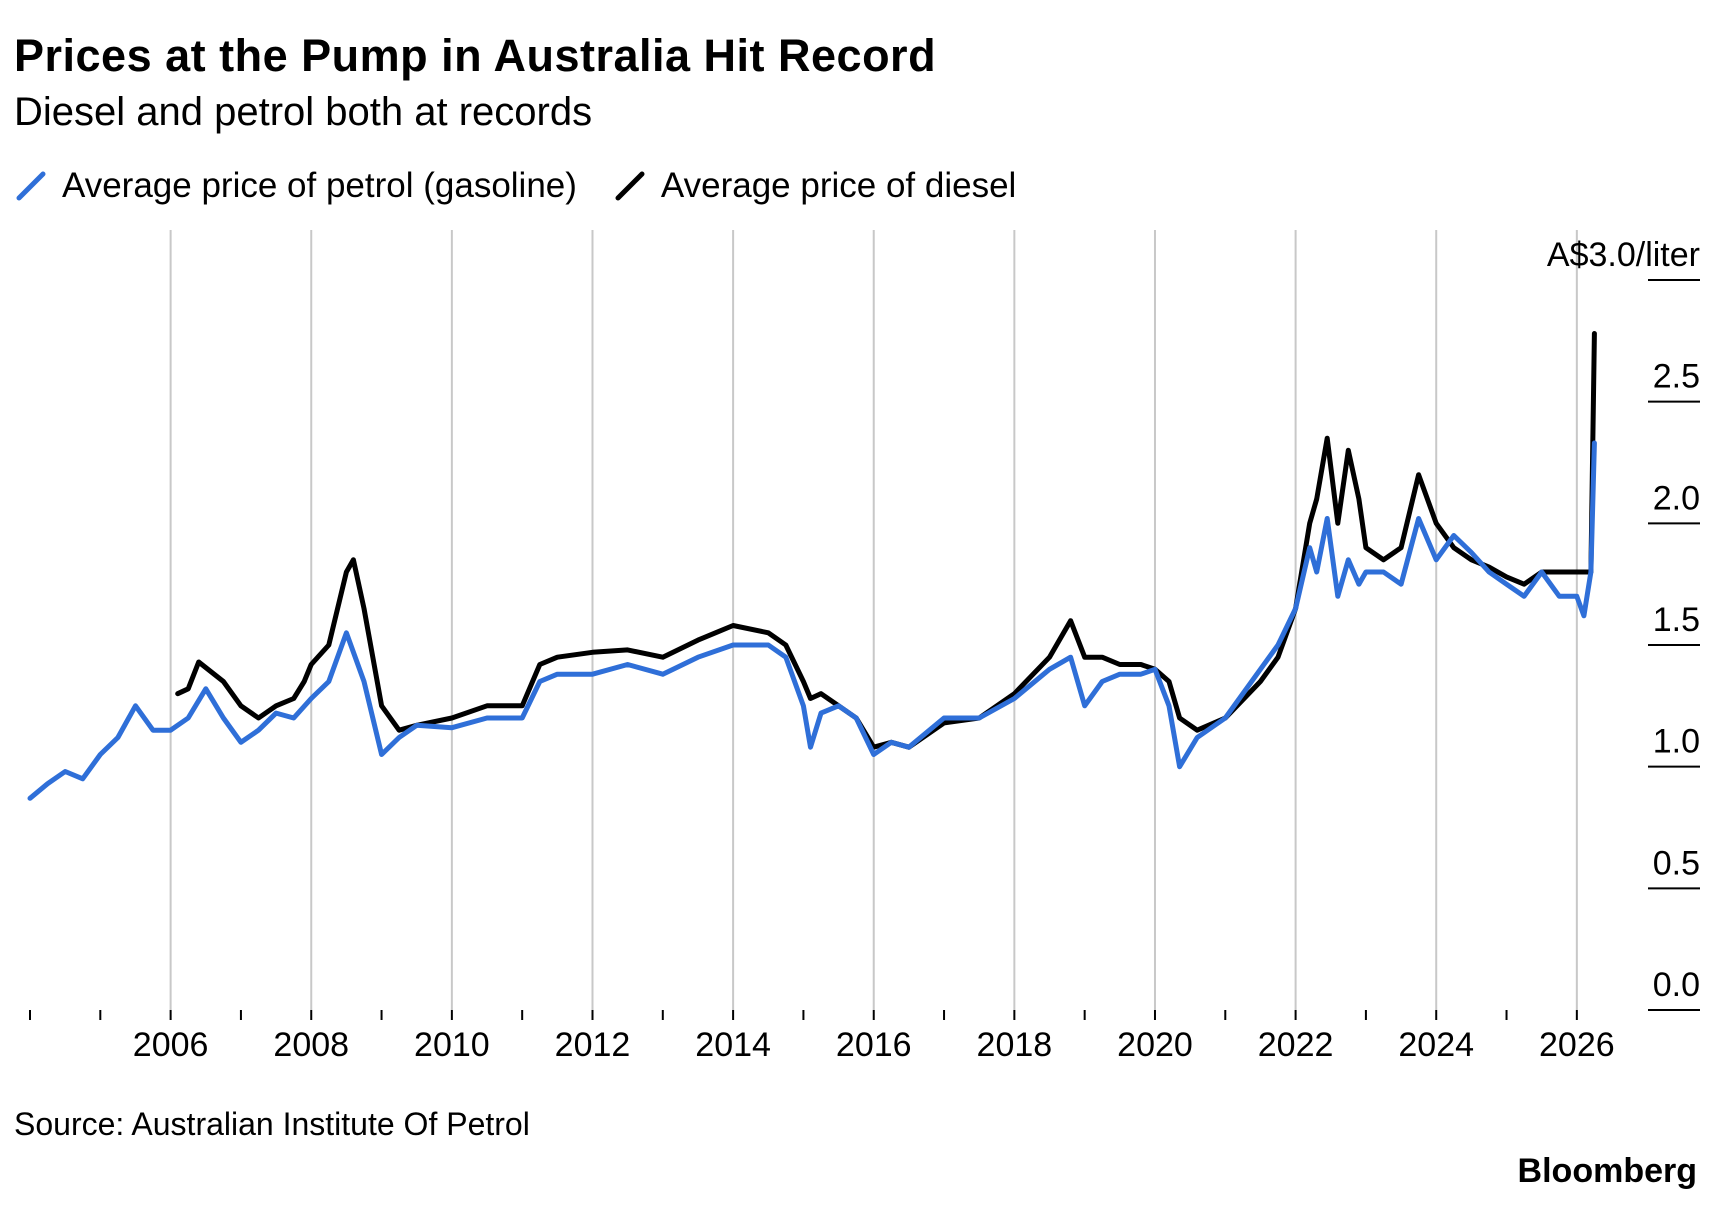 The height and width of the screenshot is (1218, 1713). Describe the element at coordinates (303, 112) in the screenshot. I see `chart-subtitle: Diesel and petrol both at records` at that location.